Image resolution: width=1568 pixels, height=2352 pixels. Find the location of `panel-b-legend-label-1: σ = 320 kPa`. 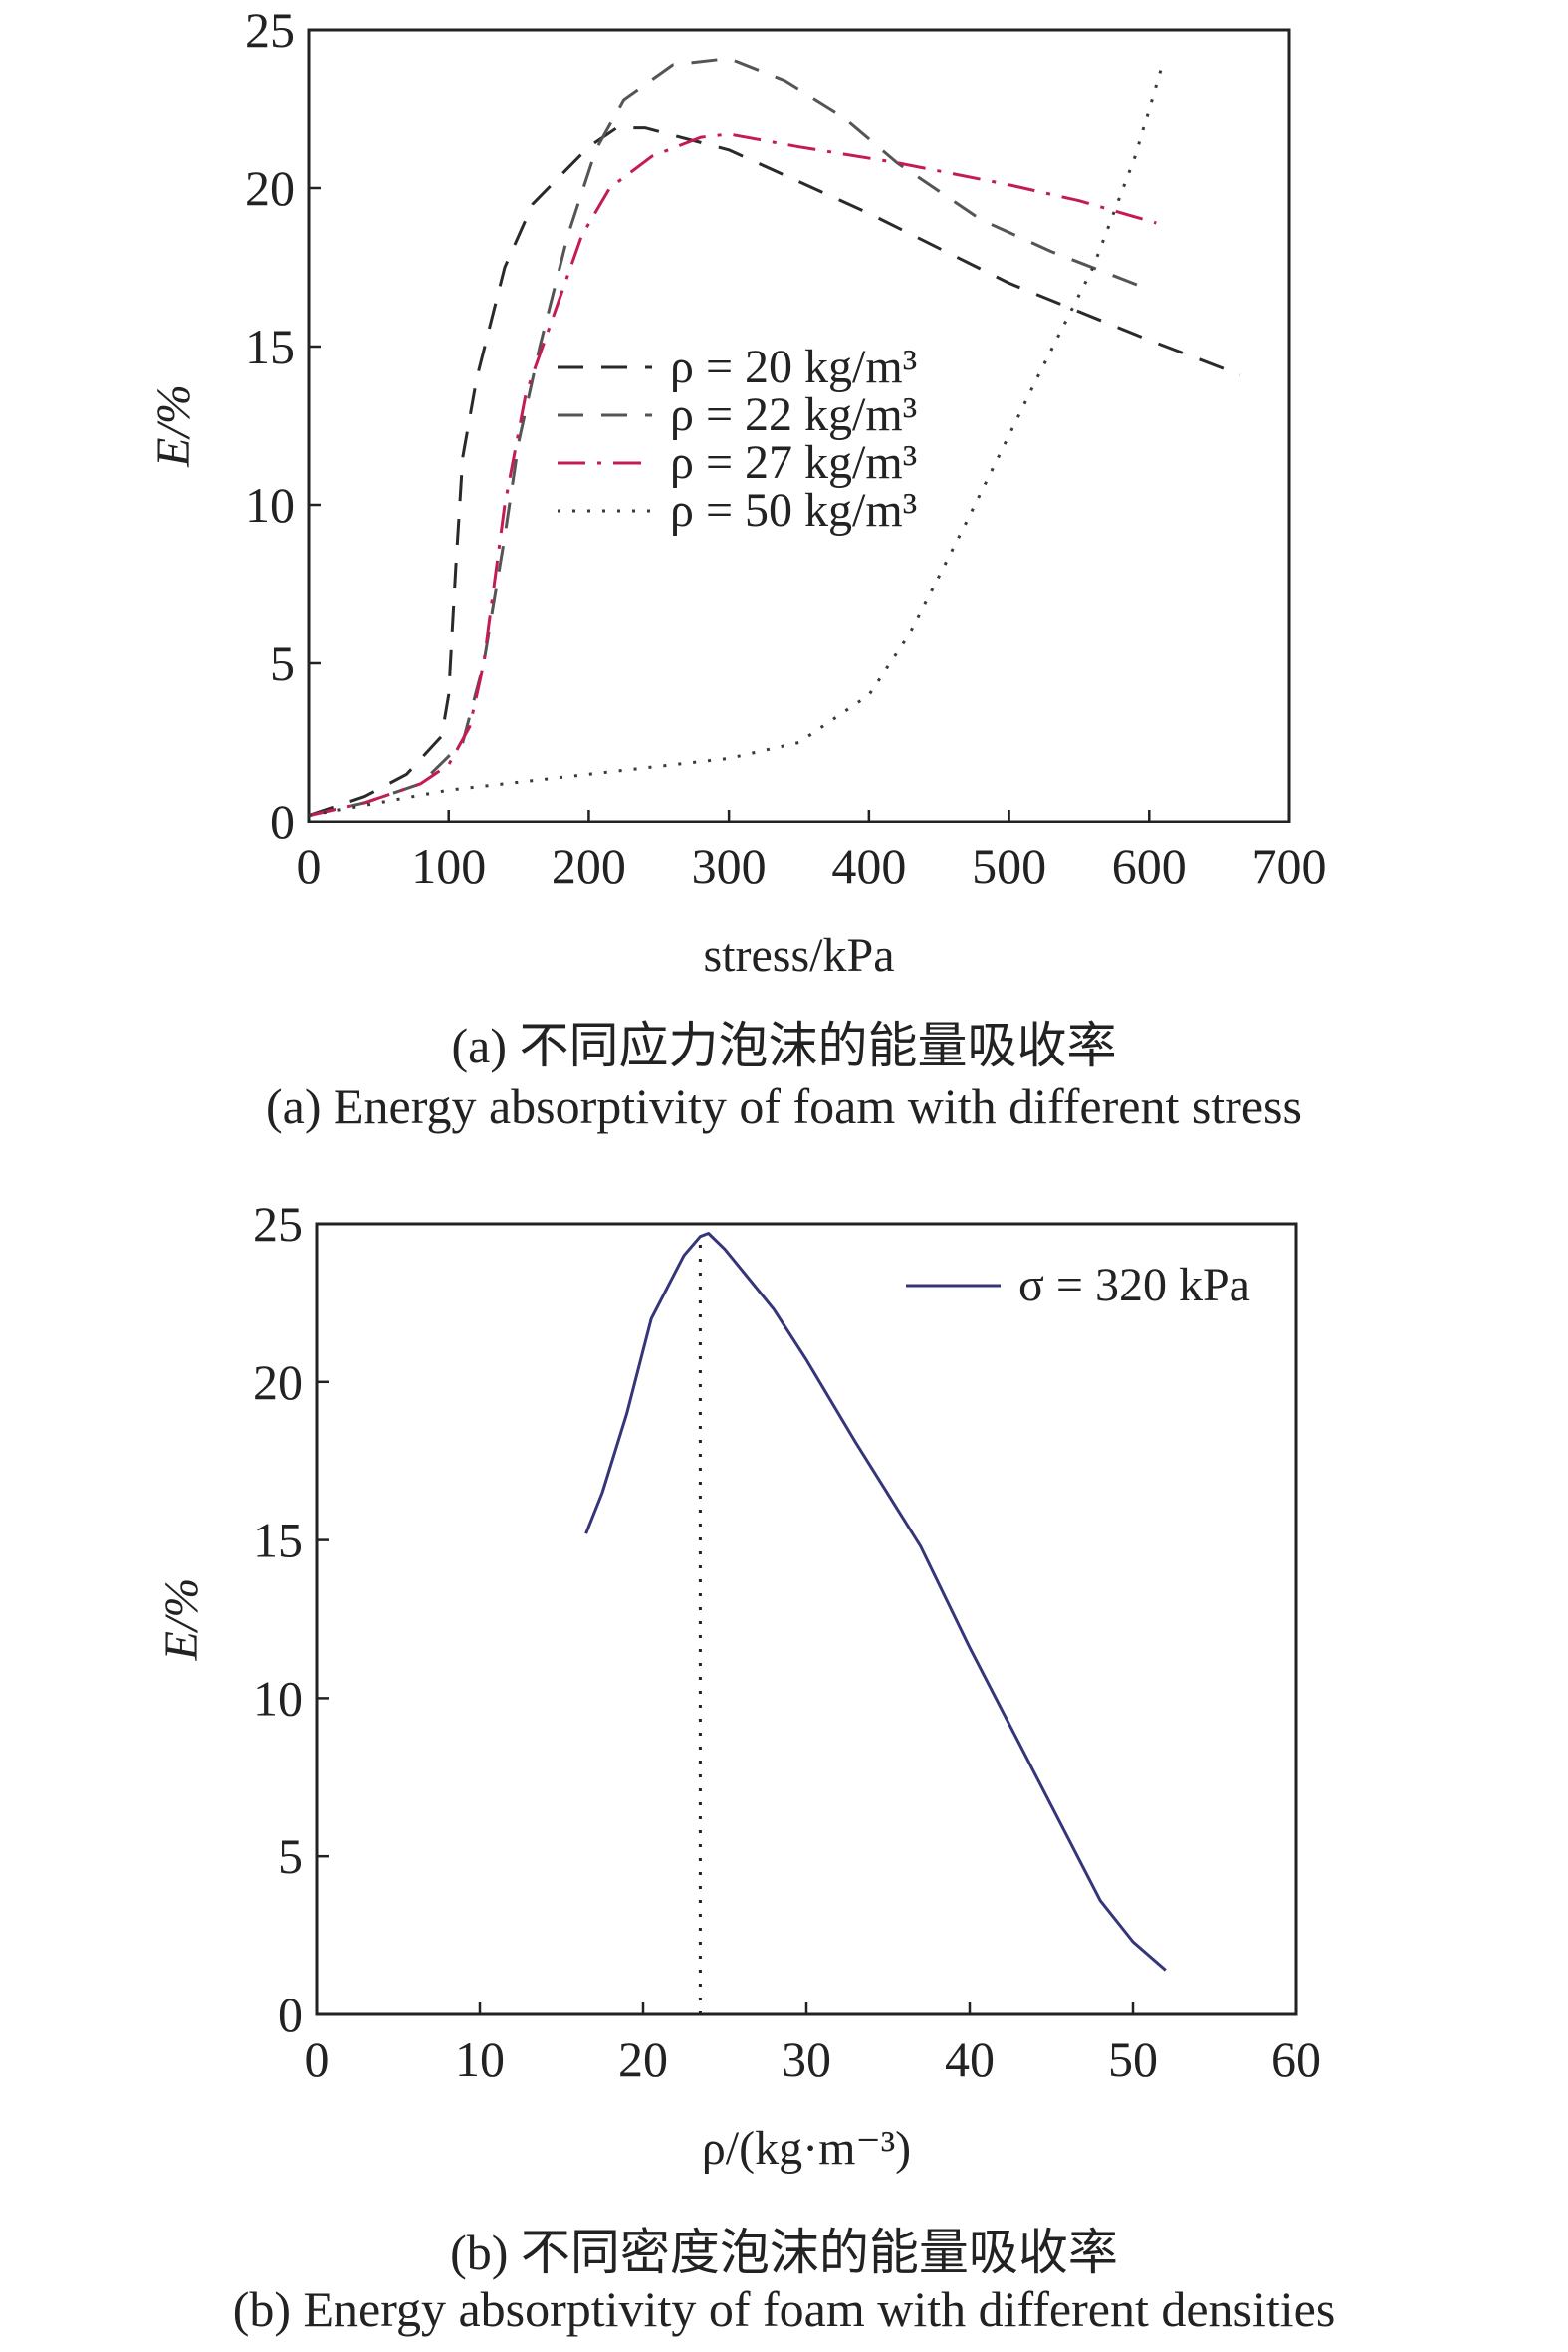

panel-b-legend-label-1: σ = 320 kPa is located at coordinates (1134, 1285).